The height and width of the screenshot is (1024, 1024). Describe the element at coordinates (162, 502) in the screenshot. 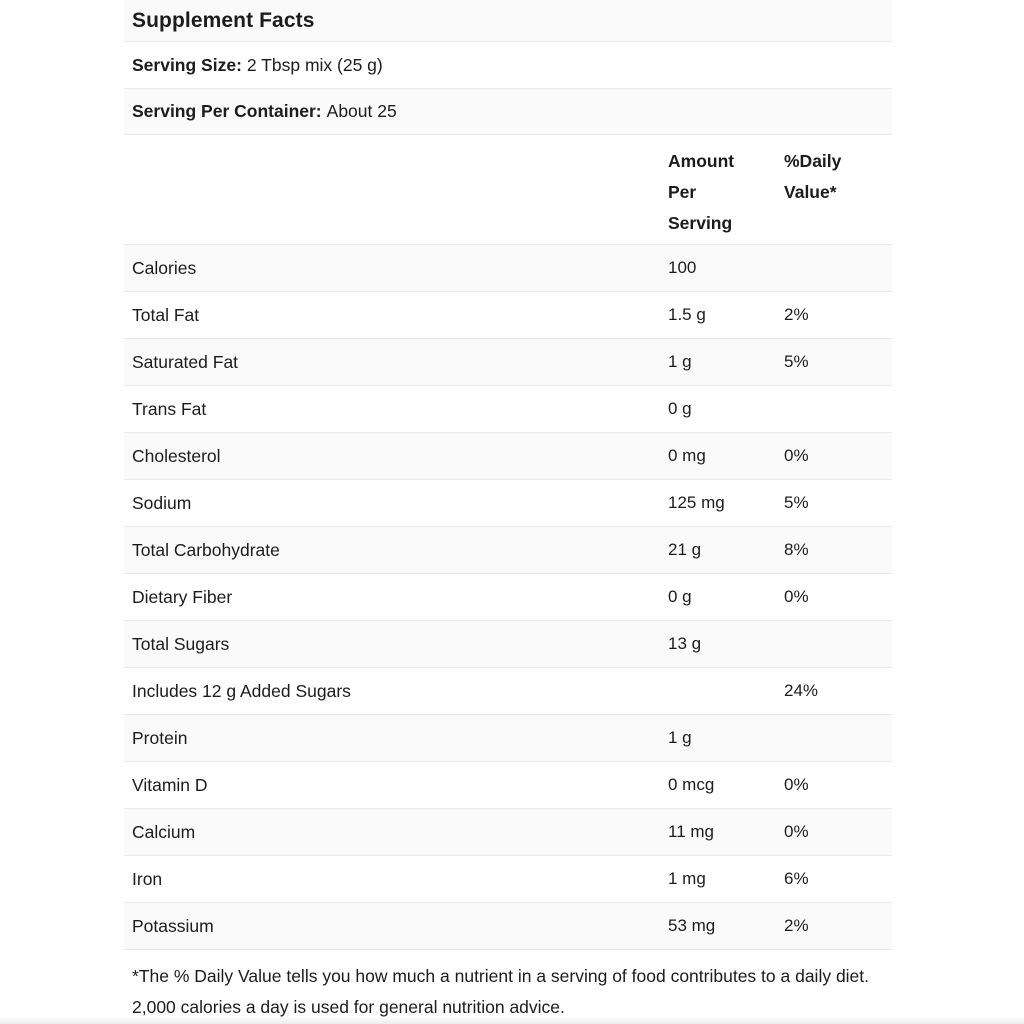

I see `nutrient-name: Sodium` at that location.